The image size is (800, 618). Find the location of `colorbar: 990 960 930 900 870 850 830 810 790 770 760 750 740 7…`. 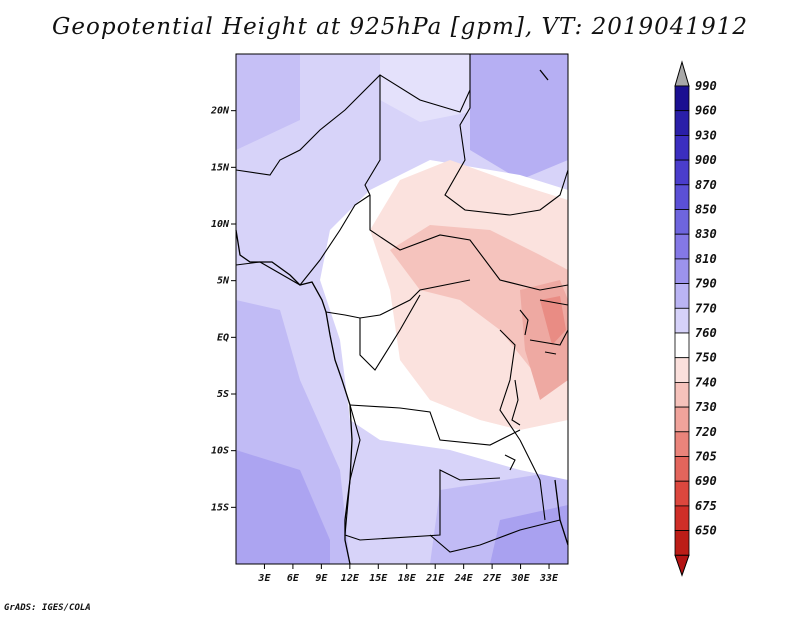

colorbar: 990 960 930 900 870 850 830 810 790 770 760 750 740 7… is located at coordinates (695, 318).